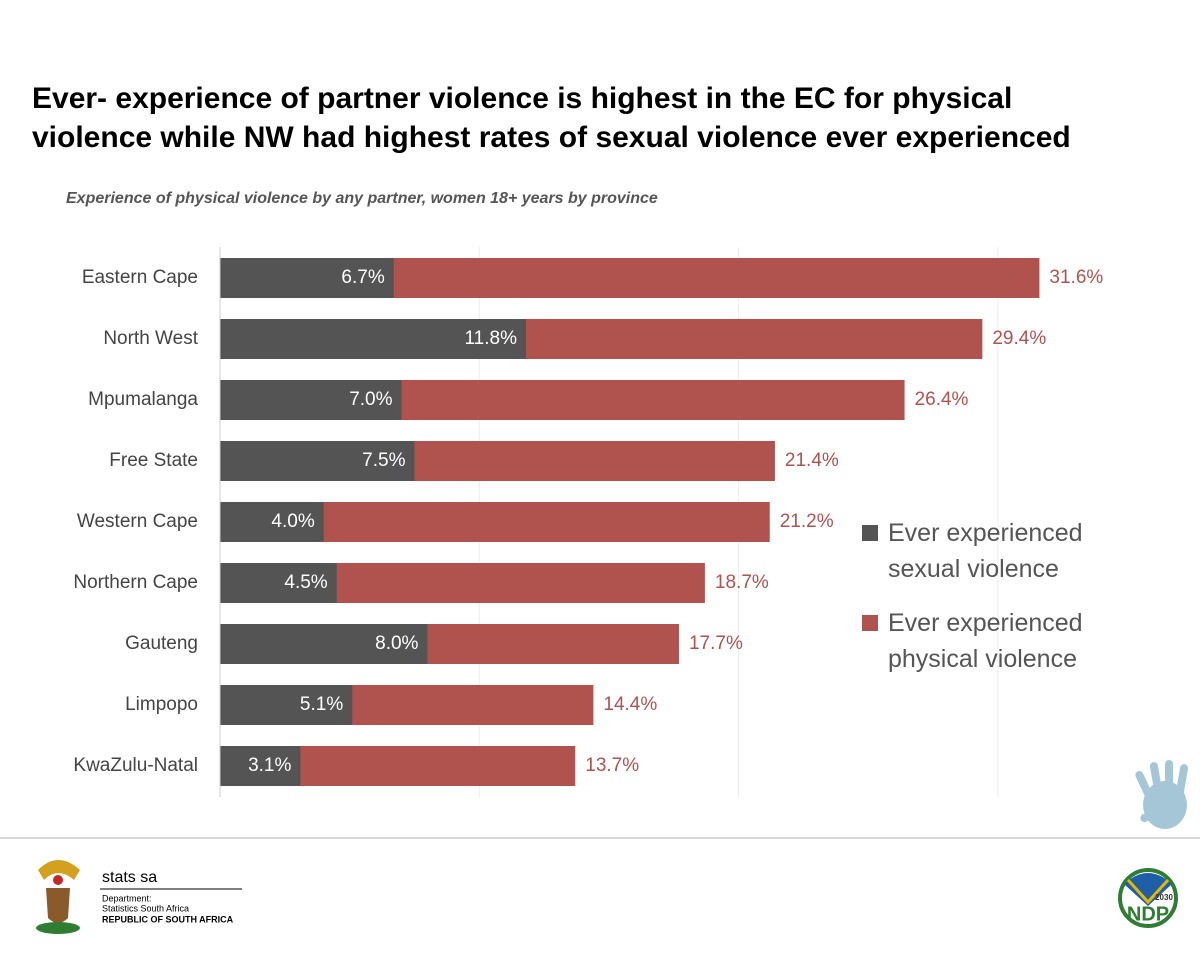 Image resolution: width=1200 pixels, height=979 pixels. What do you see at coordinates (942, 399) in the screenshot?
I see `data-label: 26.4%` at bounding box center [942, 399].